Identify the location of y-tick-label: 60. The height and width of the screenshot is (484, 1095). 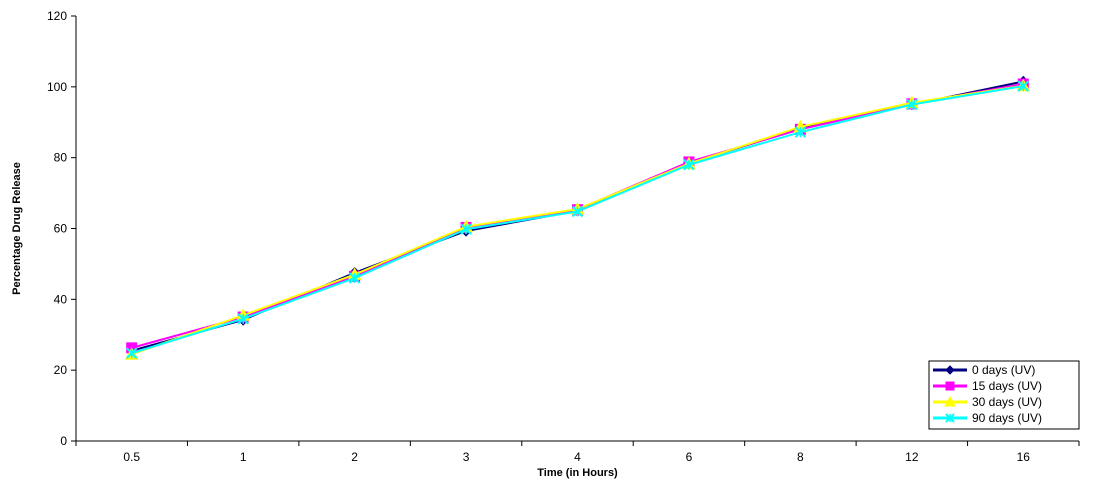
(61, 229).